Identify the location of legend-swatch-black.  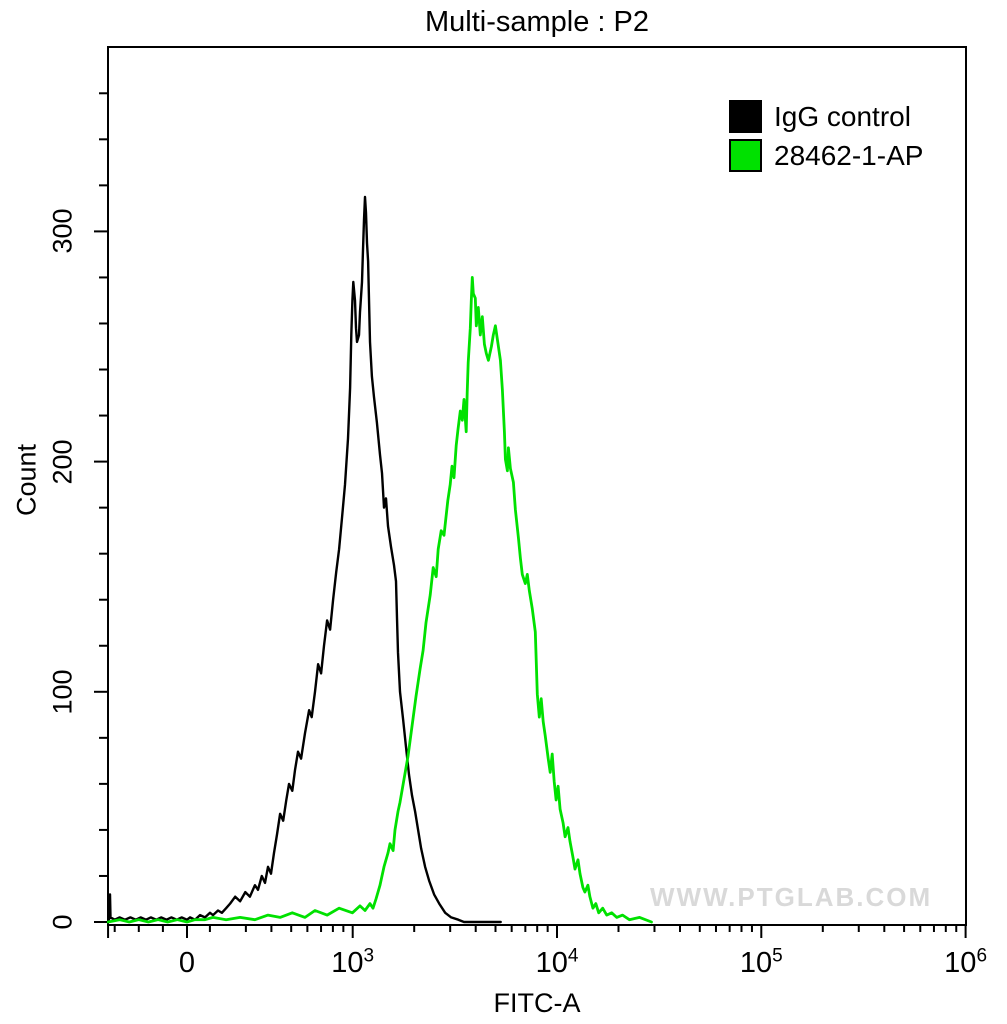
(745, 116).